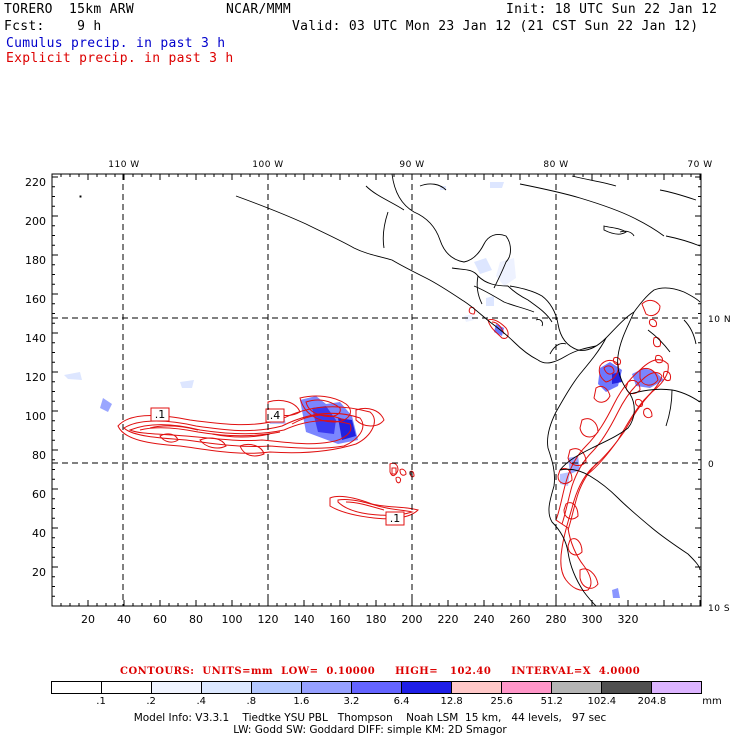 This screenshot has width=740, height=740. I want to click on scale-label: 1.6, so click(301, 701).